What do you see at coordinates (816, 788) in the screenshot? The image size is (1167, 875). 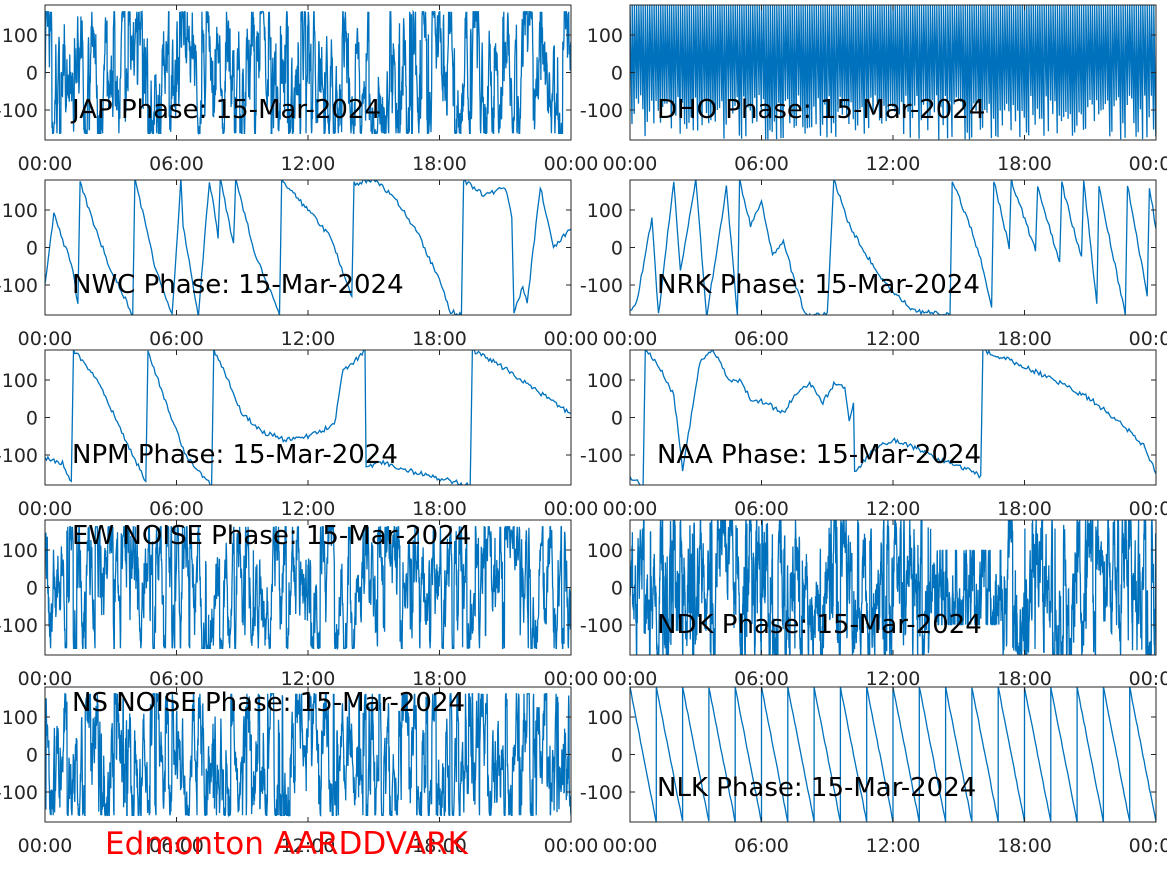 I see `panel-title: NLK Phase: 15-Mar-2024` at bounding box center [816, 788].